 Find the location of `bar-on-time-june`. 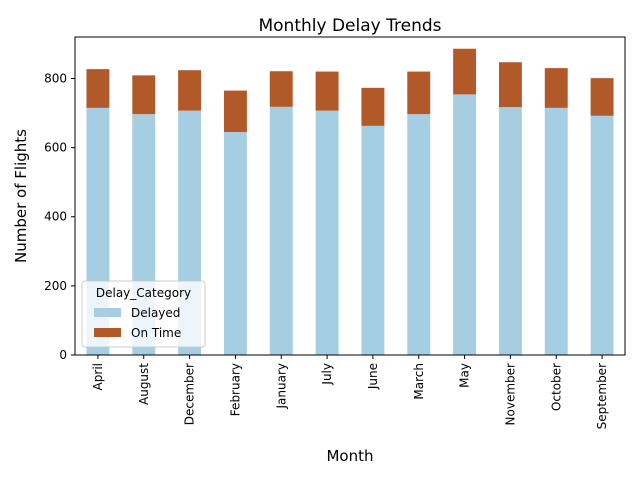

bar-on-time-june is located at coordinates (373, 106).